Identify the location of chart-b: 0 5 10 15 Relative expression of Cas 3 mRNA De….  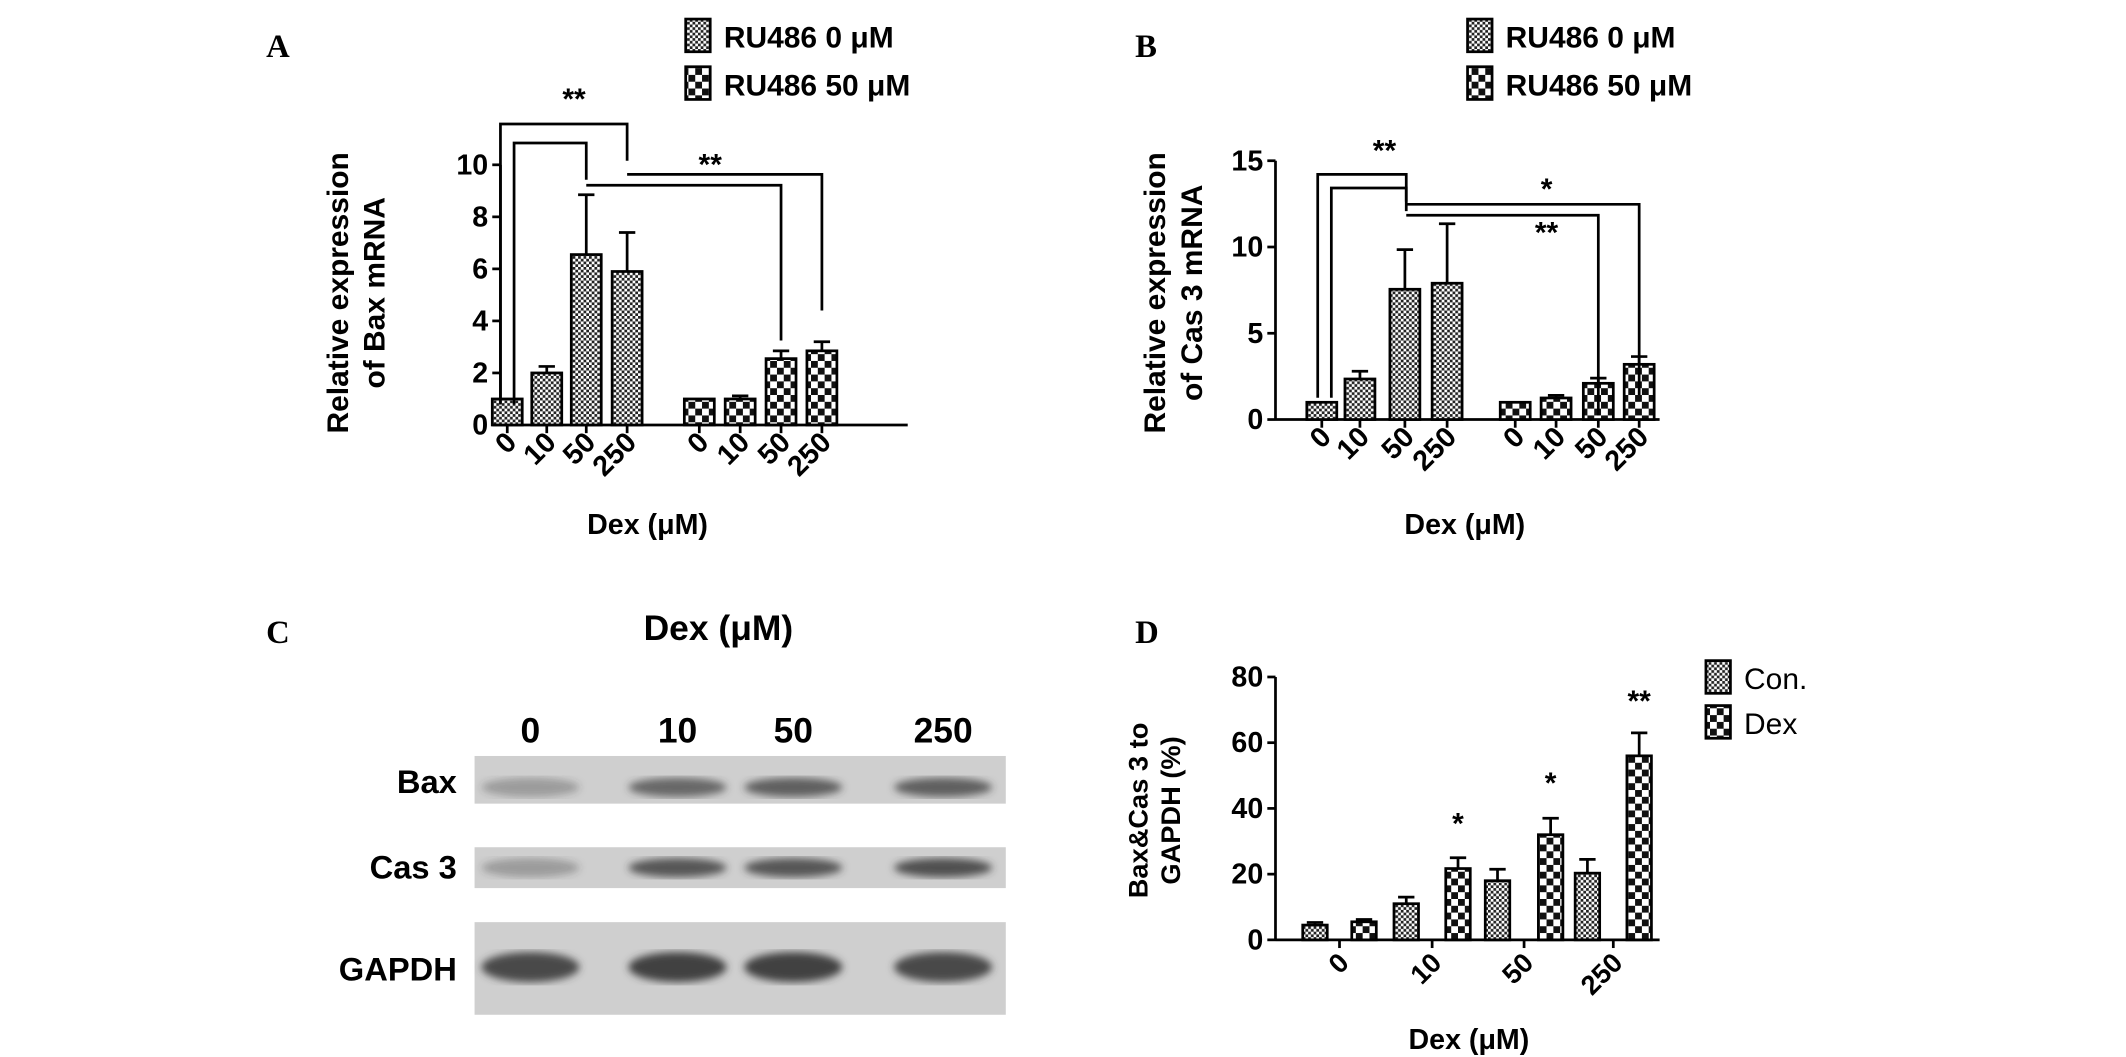
(1415, 279).